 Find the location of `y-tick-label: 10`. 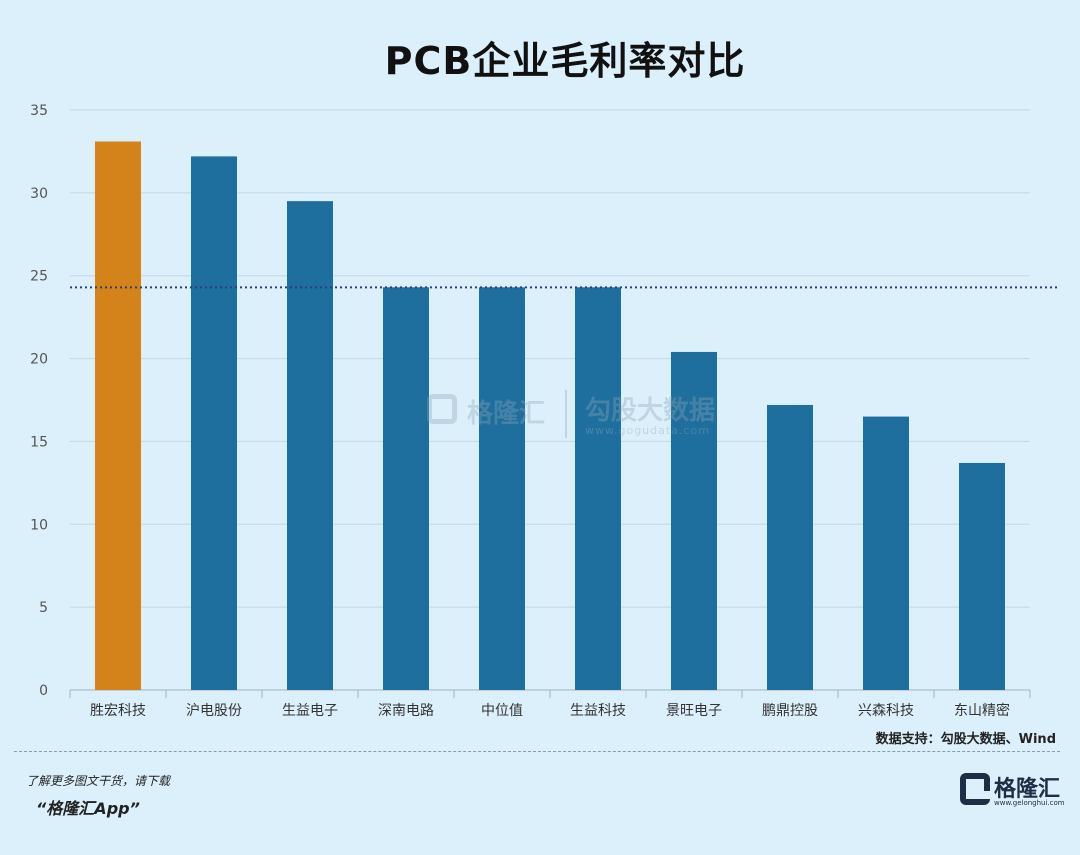

y-tick-label: 10 is located at coordinates (39, 525).